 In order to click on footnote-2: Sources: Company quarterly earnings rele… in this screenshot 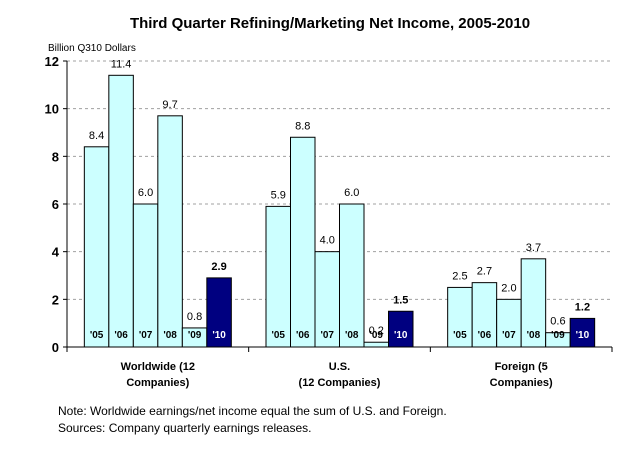, I will do `click(185, 428)`.